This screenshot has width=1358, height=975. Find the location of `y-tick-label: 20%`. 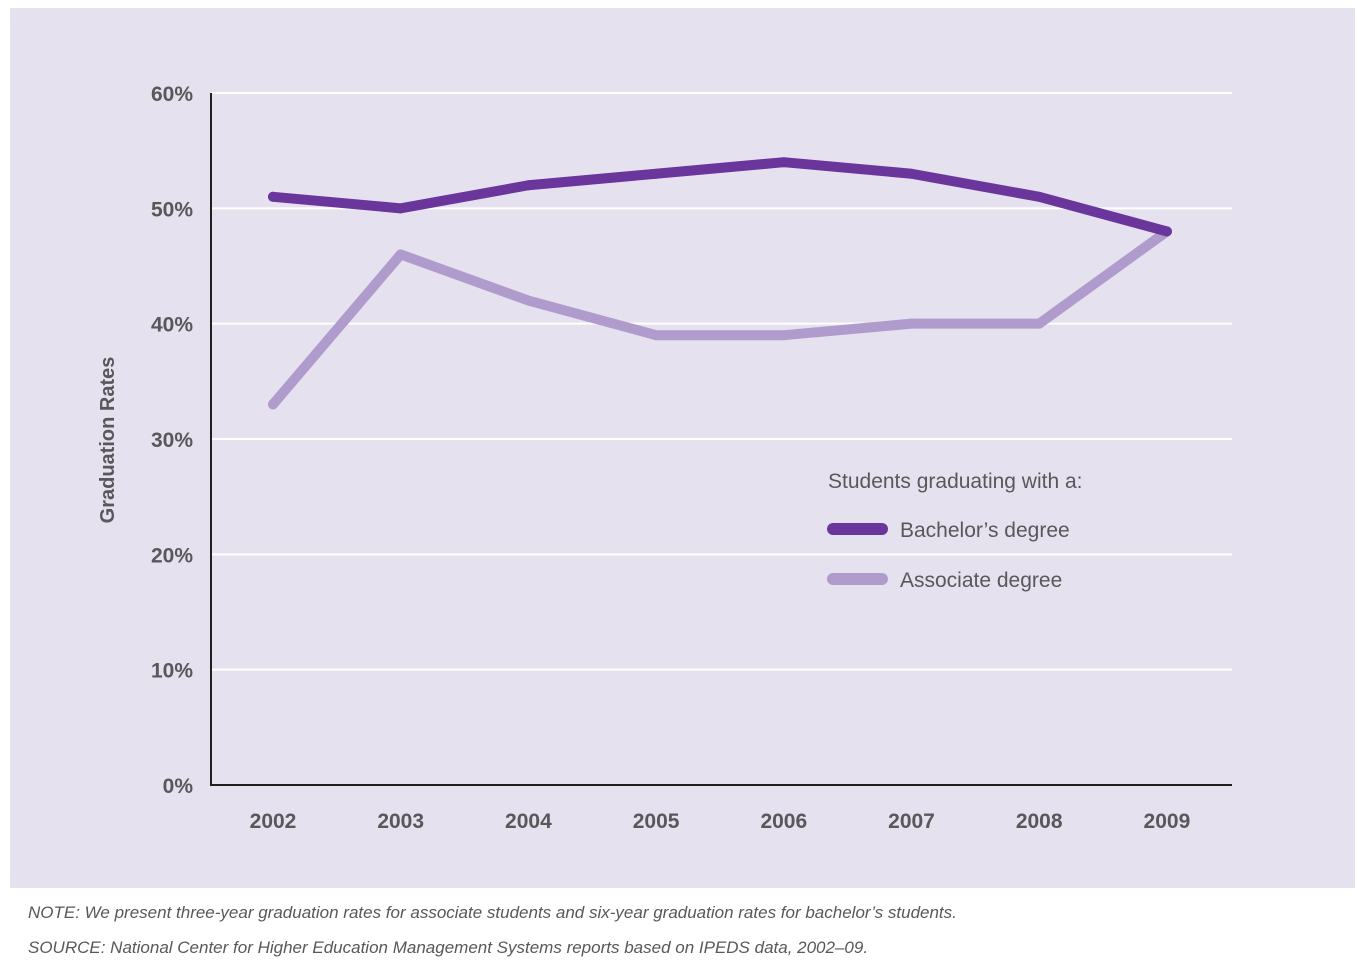

y-tick-label: 20% is located at coordinates (172, 555).